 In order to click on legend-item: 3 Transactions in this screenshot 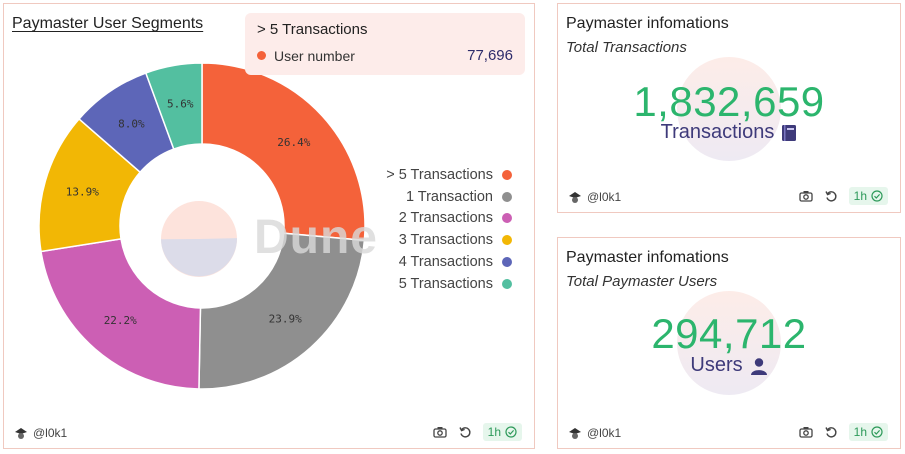, I will do `click(449, 240)`.